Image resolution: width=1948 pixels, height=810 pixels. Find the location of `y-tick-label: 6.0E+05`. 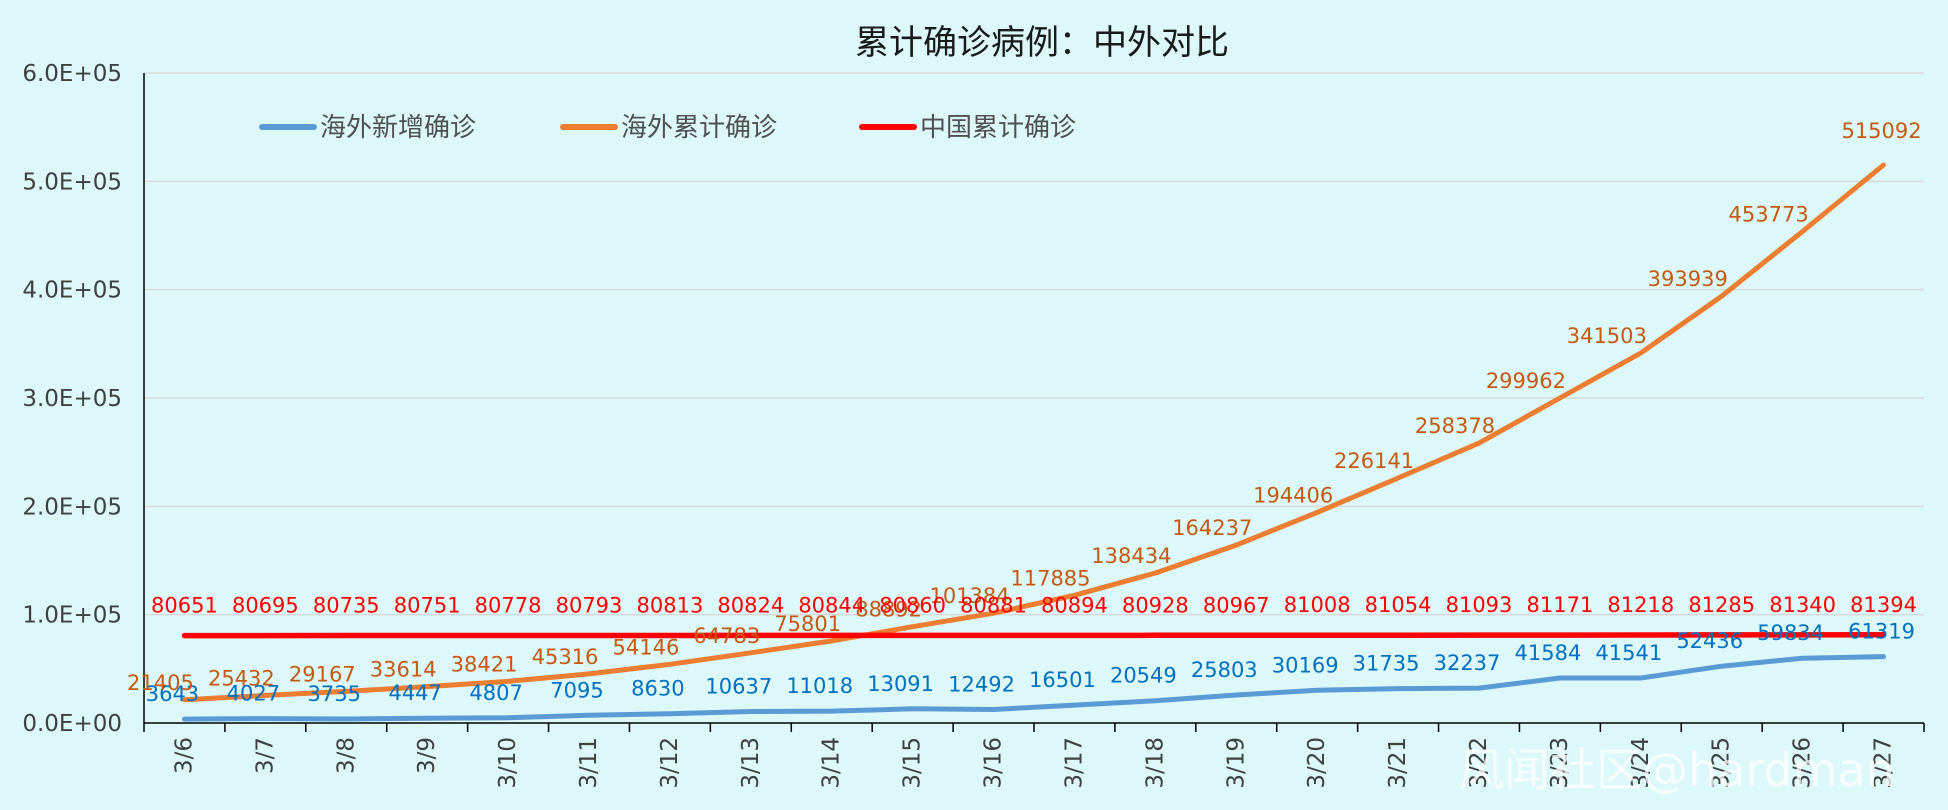

y-tick-label: 6.0E+05 is located at coordinates (72, 74).